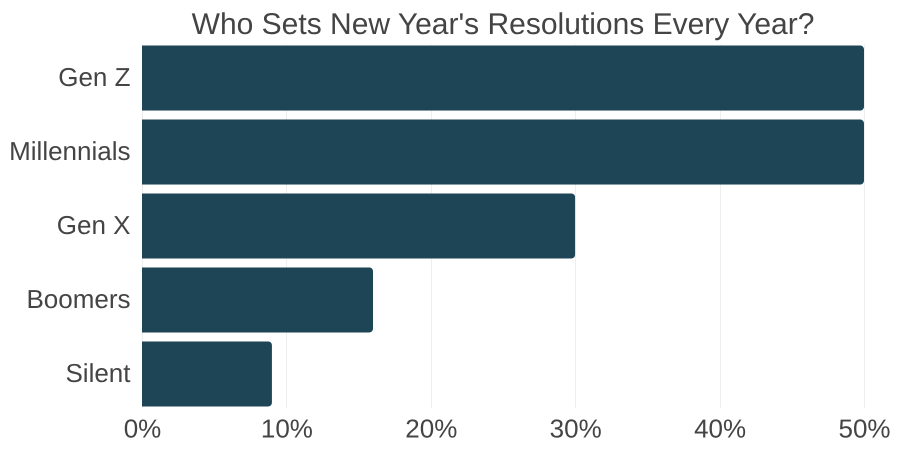 This screenshot has width=921, height=450. What do you see at coordinates (431, 429) in the screenshot?
I see `x-tick-label: 20%` at bounding box center [431, 429].